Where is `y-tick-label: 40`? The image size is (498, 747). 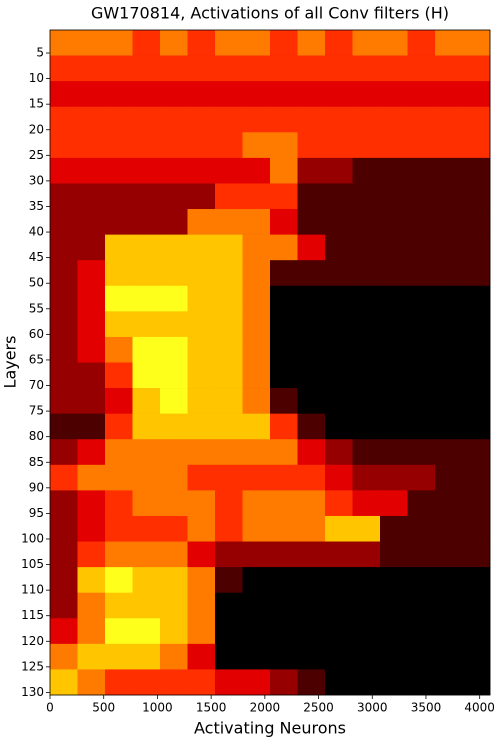
y-tick-label: 40 is located at coordinates (36, 232).